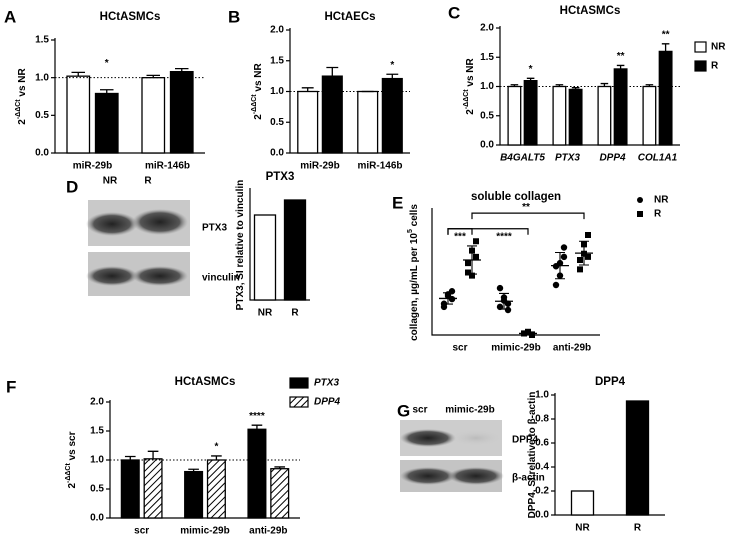 This screenshot has height=553, width=730. I want to click on significance: ***, so click(460, 236).